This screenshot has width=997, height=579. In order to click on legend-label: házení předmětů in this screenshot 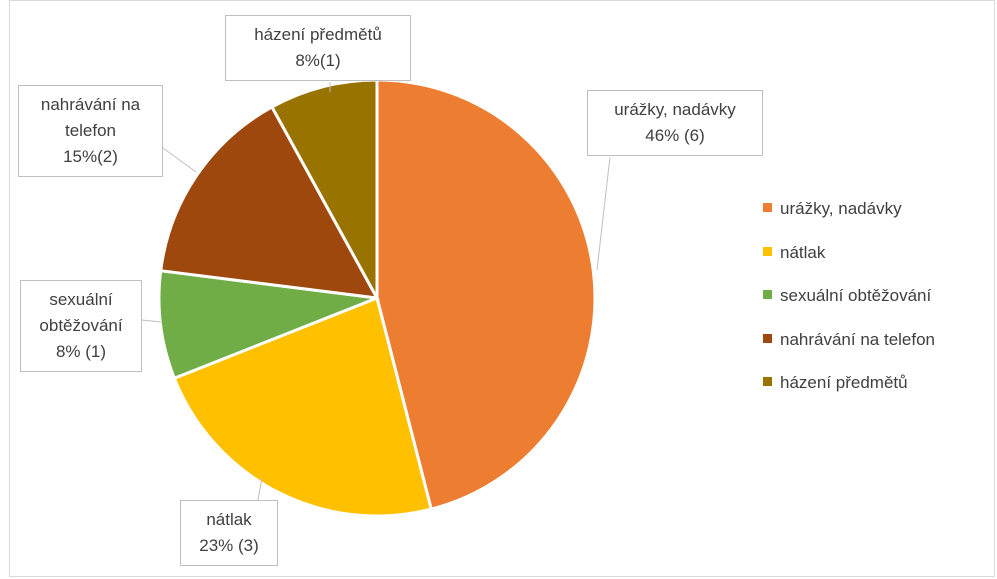, I will do `click(844, 382)`.